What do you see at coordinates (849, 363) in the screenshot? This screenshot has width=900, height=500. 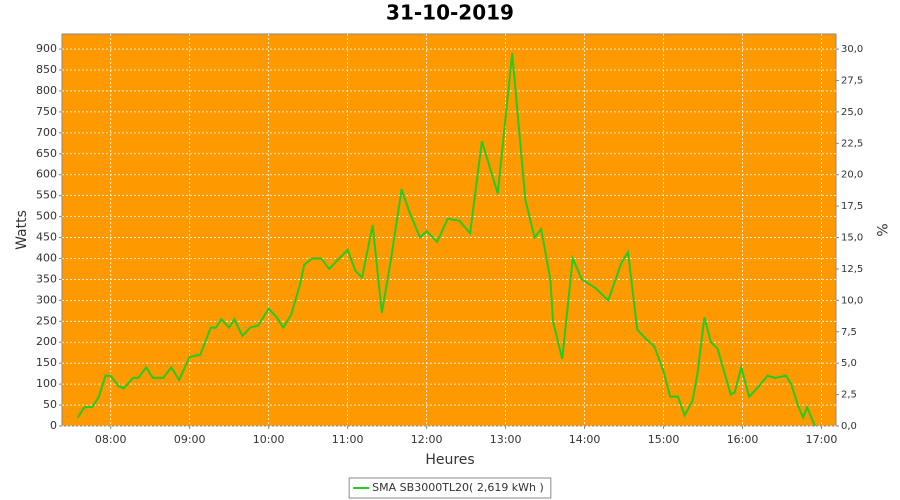 I see `y2-tick-label: 5,0` at bounding box center [849, 363].